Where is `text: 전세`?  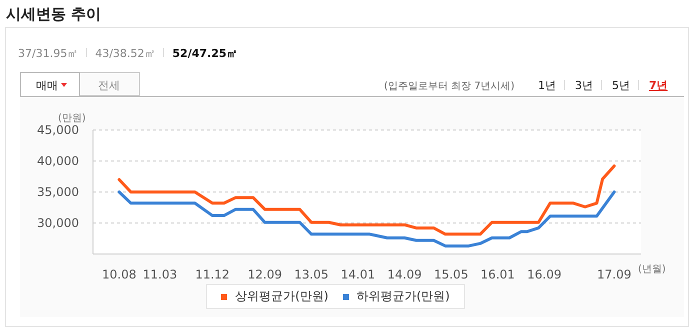 text: 전세 is located at coordinates (109, 85).